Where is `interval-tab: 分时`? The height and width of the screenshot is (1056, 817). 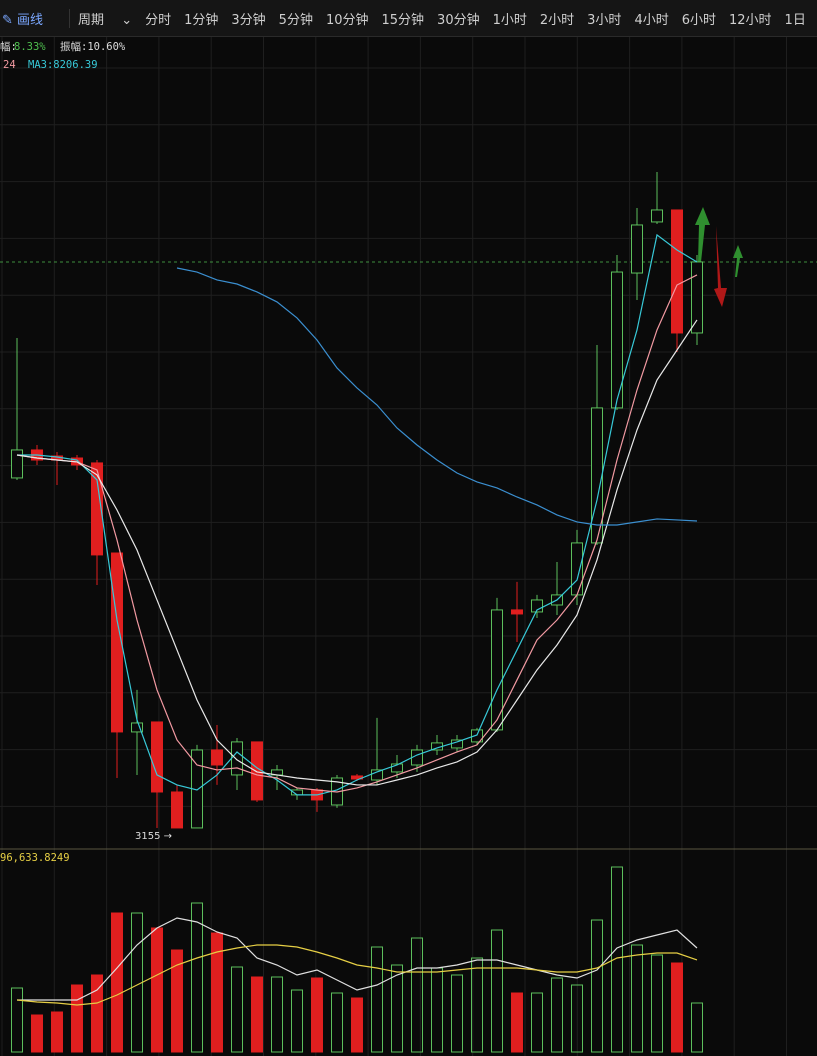
interval-tab: 分时 is located at coordinates (158, 20).